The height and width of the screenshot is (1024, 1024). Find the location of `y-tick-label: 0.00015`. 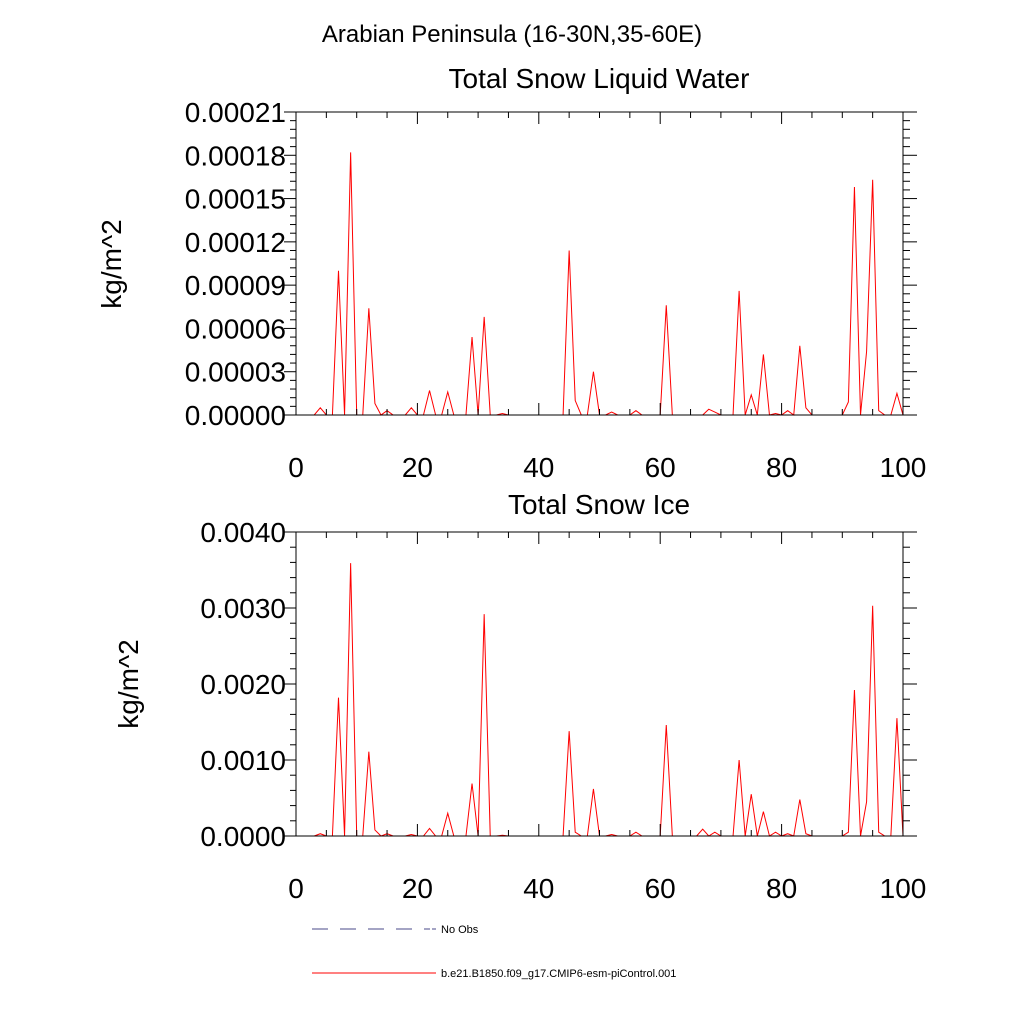

y-tick-label: 0.00015 is located at coordinates (235, 199).